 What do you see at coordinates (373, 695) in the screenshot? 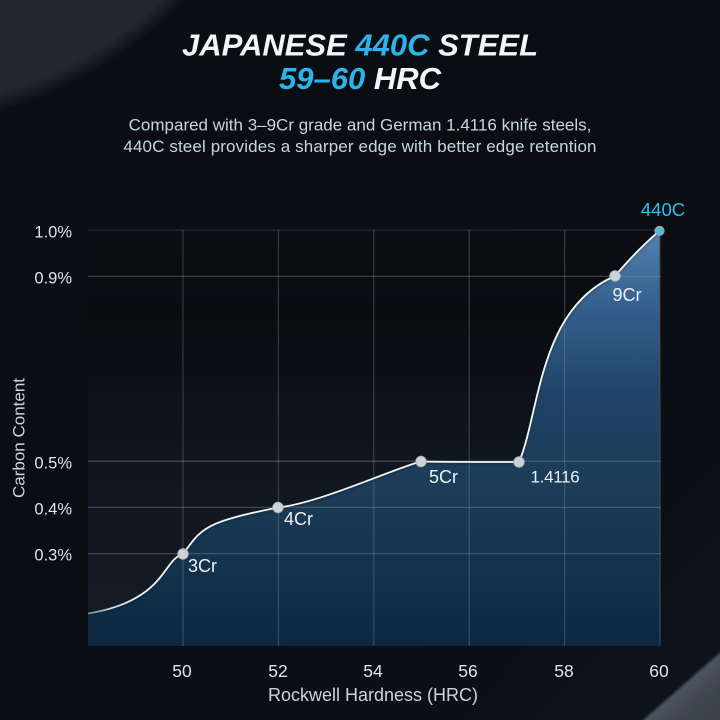
I see `svg-text: Rockwell Hardness (HRC)` at bounding box center [373, 695].